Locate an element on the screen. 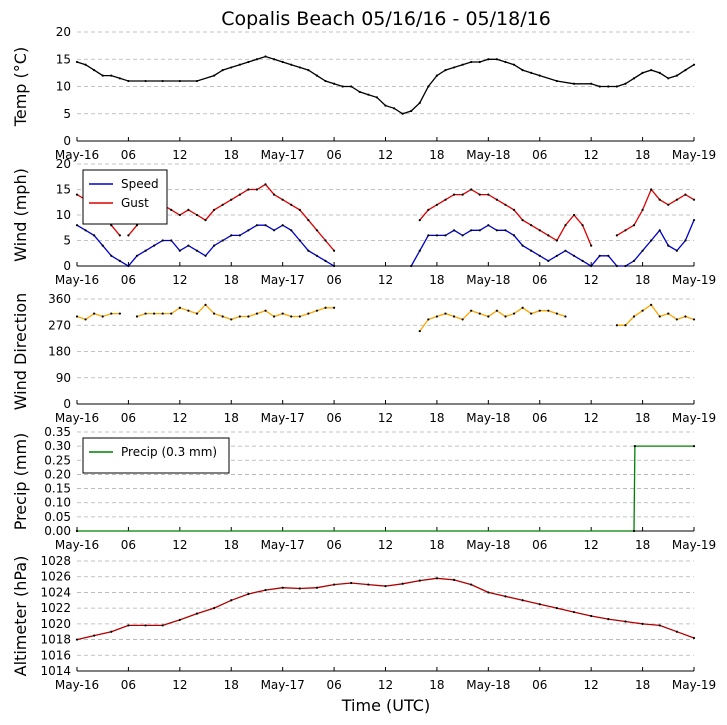 The width and height of the screenshot is (727, 725). y-axis-label: Precip (mm) is located at coordinates (20, 482).